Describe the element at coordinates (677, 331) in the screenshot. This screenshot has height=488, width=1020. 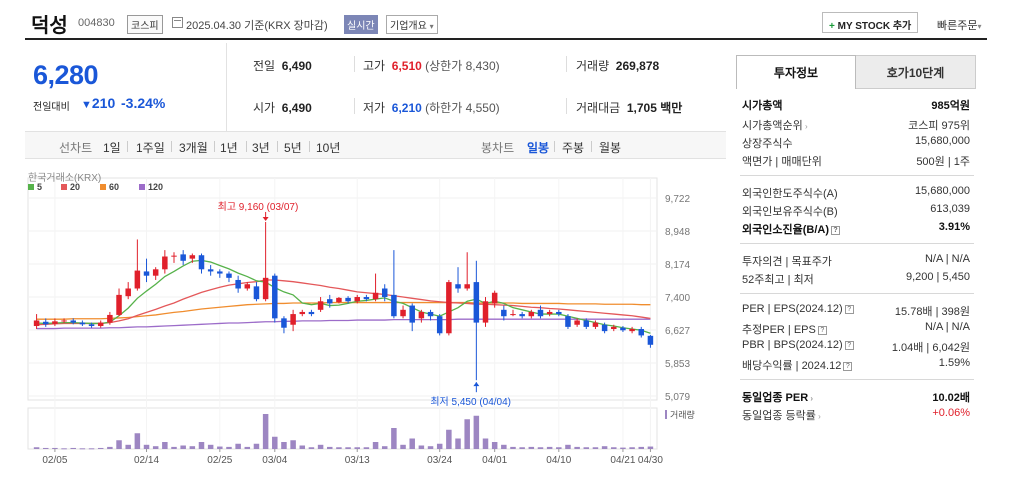
I see `y-tick-label: 6,627` at that location.